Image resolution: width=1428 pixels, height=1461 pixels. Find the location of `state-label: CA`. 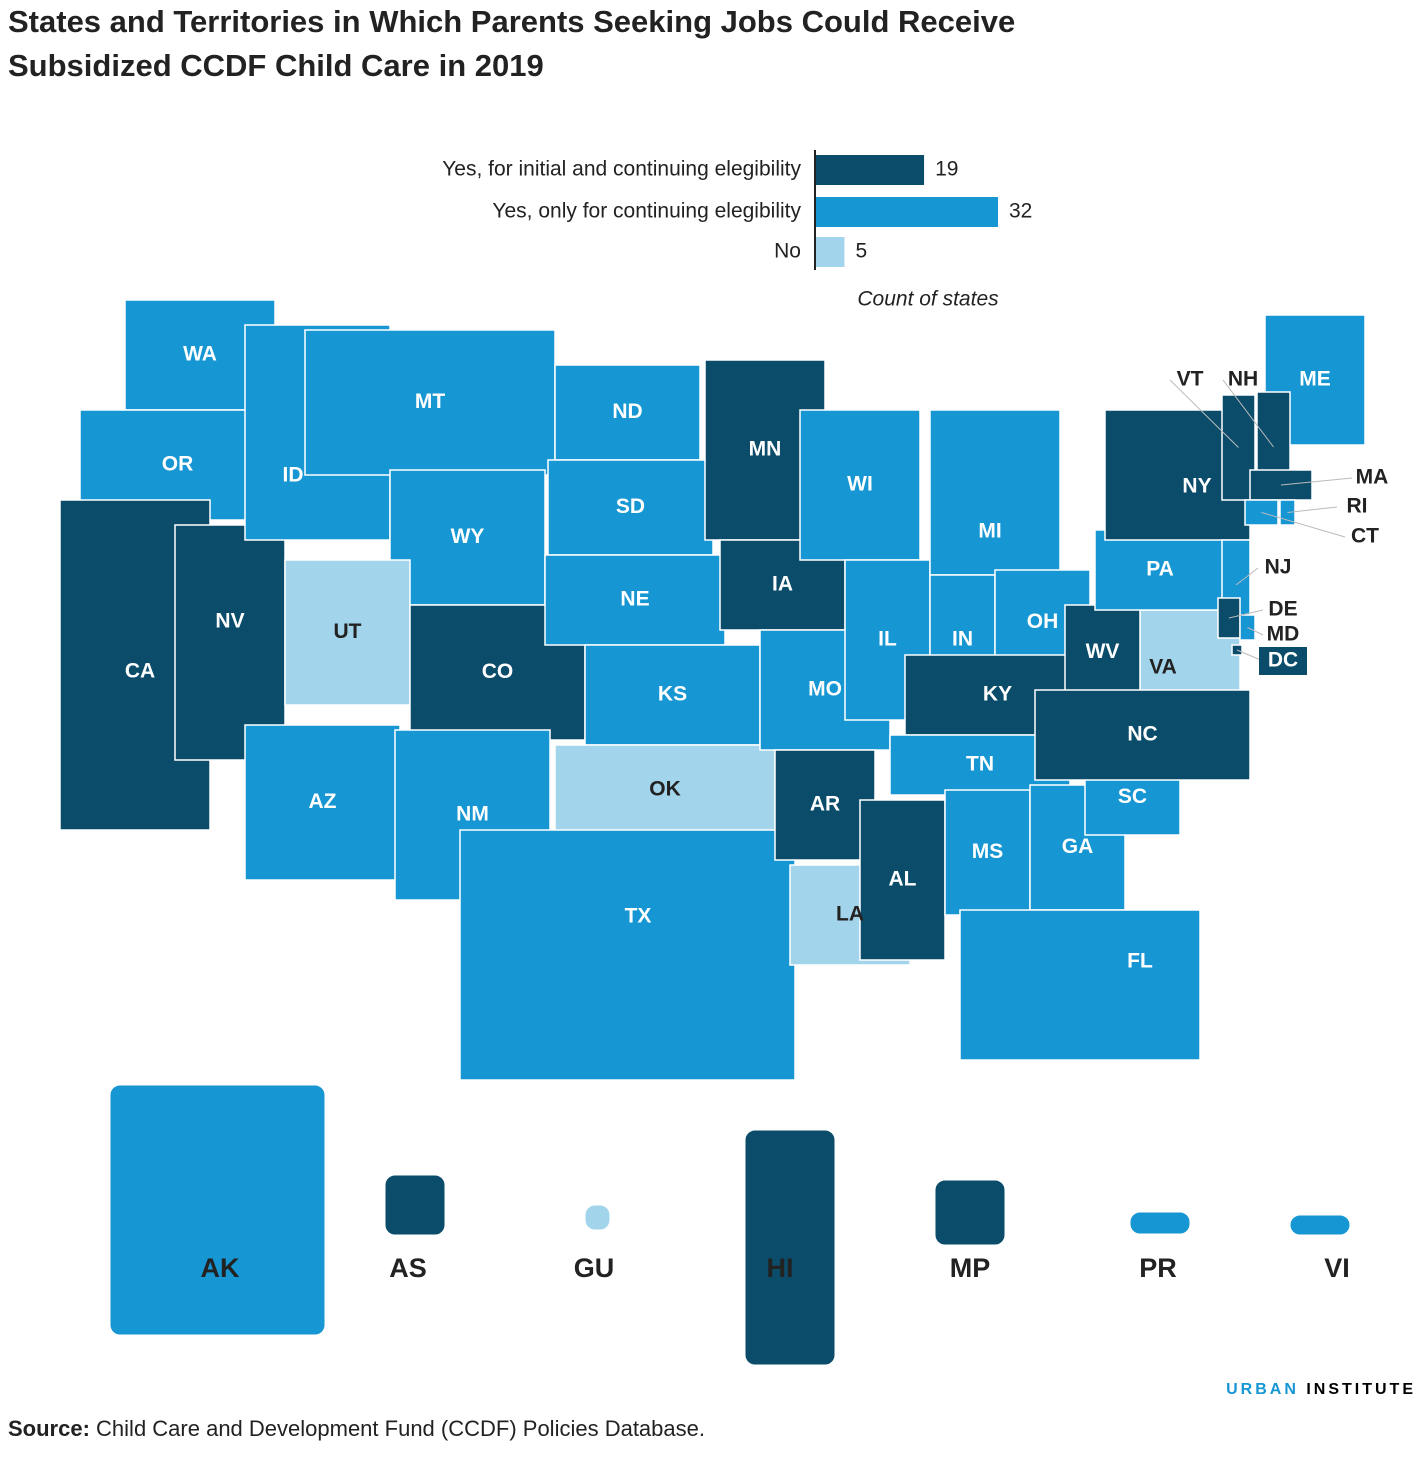

state-label: CA is located at coordinates (140, 671).